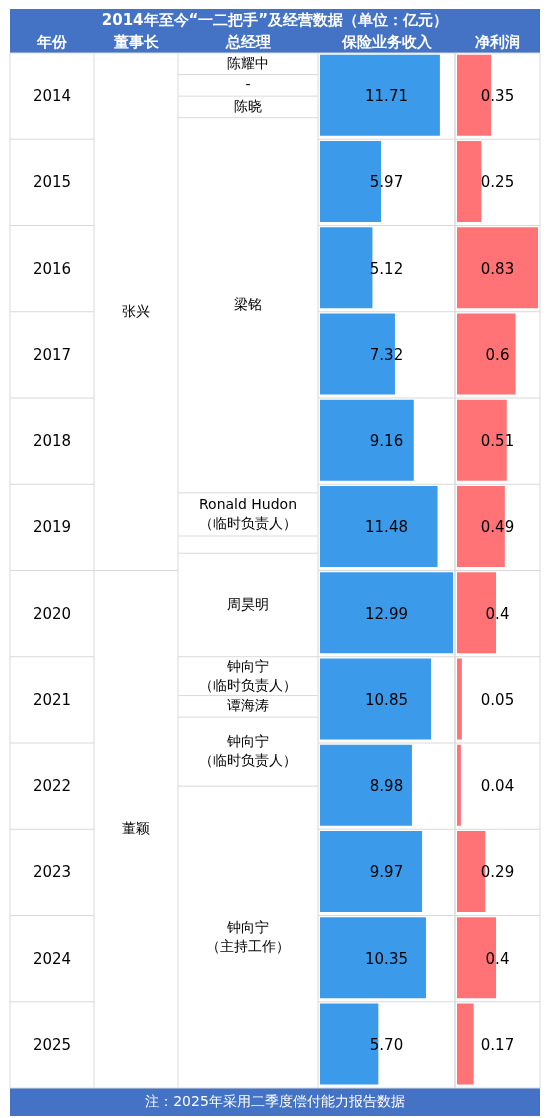  Describe the element at coordinates (275, 20) in the screenshot. I see `chart-title: 2014年至今“一二把手”及经营数据（单位：亿元）` at that location.